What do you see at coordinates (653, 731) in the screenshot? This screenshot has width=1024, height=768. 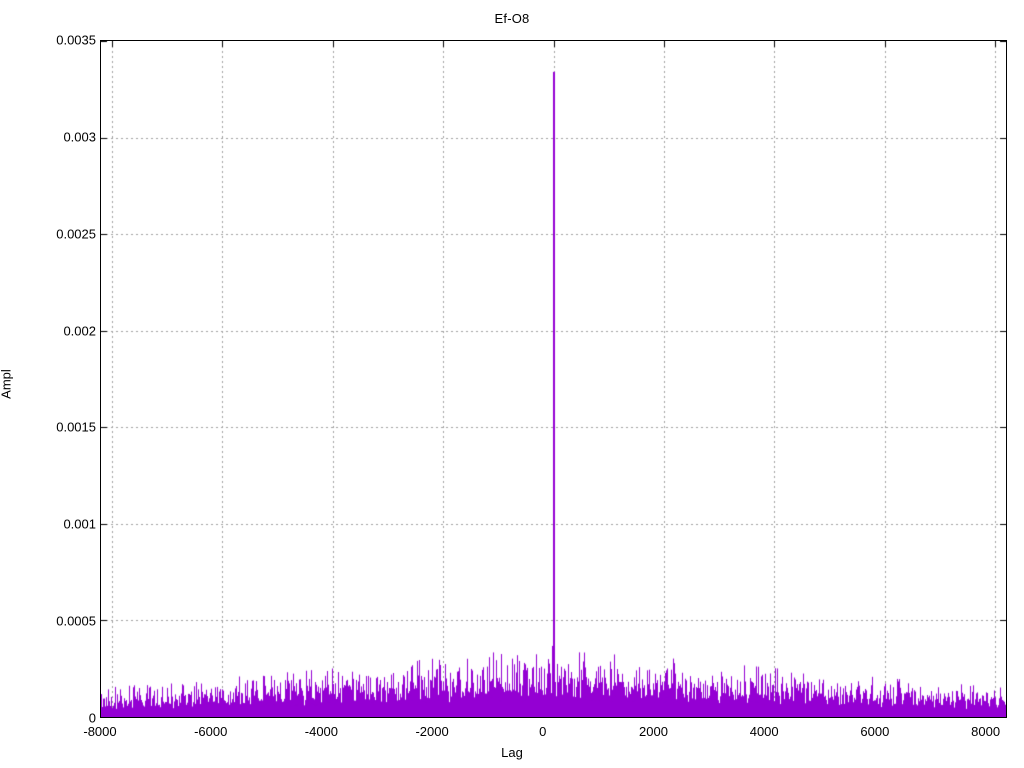 I see `x-tick-label: 2000` at bounding box center [653, 731].